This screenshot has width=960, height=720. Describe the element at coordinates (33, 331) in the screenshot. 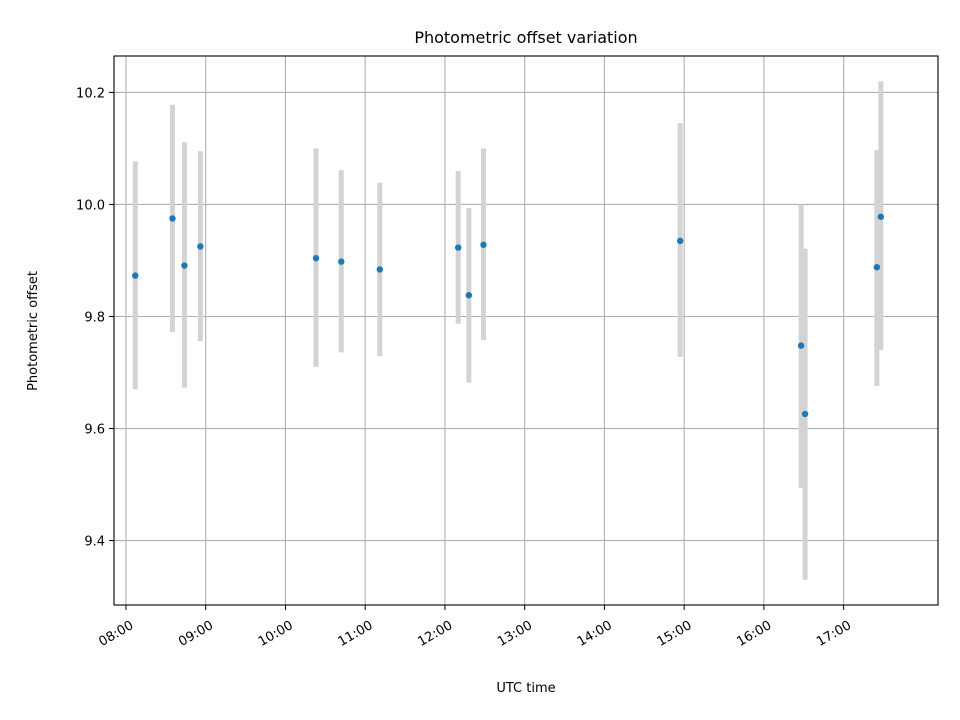

I see `y-axis-label: Photometric offset` at that location.